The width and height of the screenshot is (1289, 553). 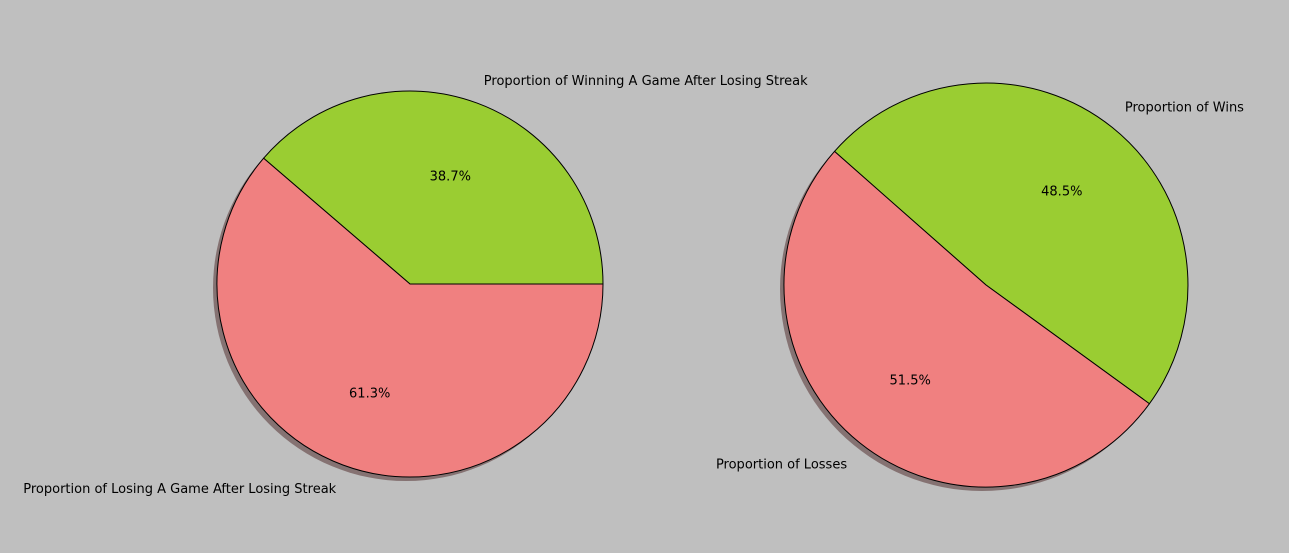 I want to click on pie-percent-label-losses: 51.5%, so click(x=910, y=381).